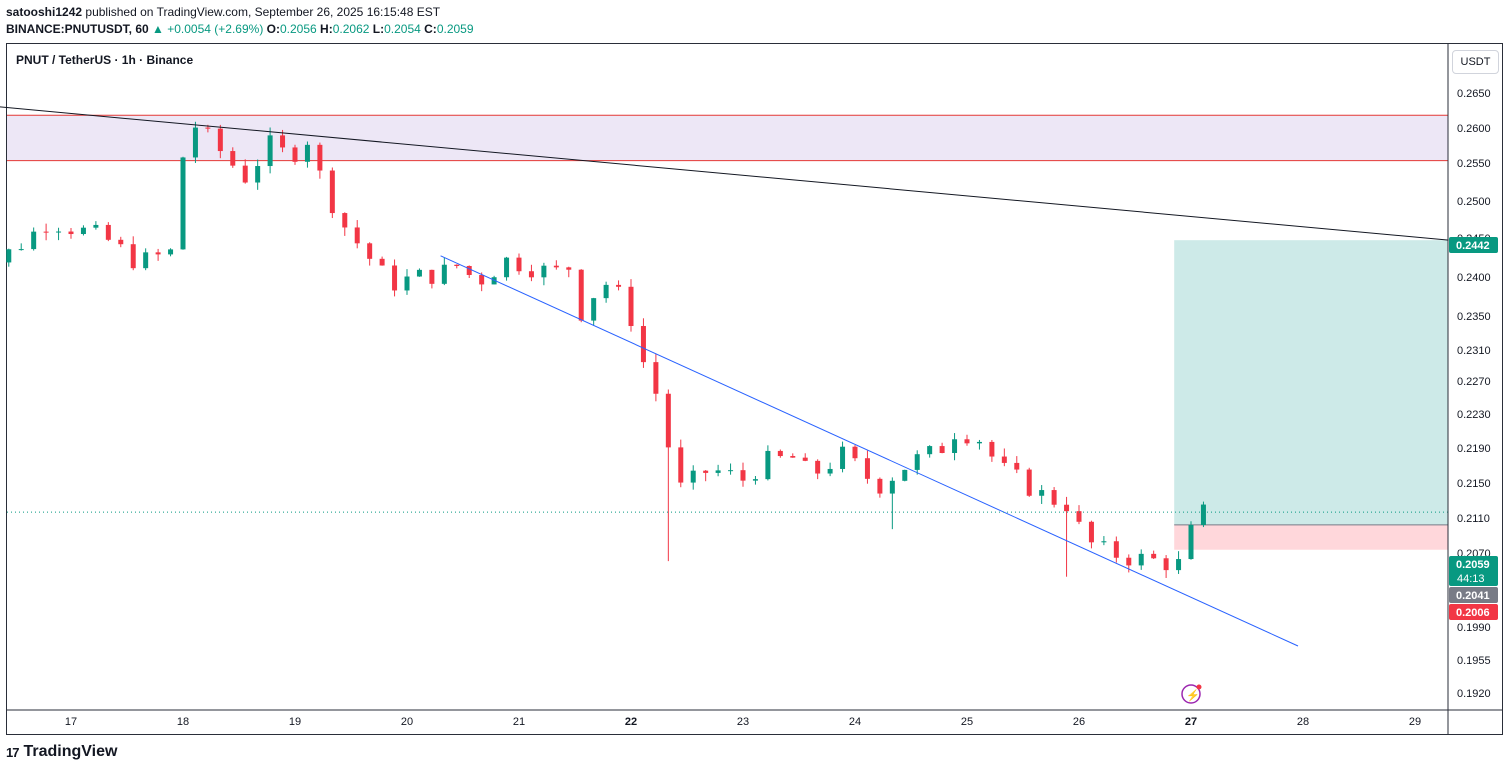 The width and height of the screenshot is (1509, 772). I want to click on target-price-label-box, so click(1473, 245).